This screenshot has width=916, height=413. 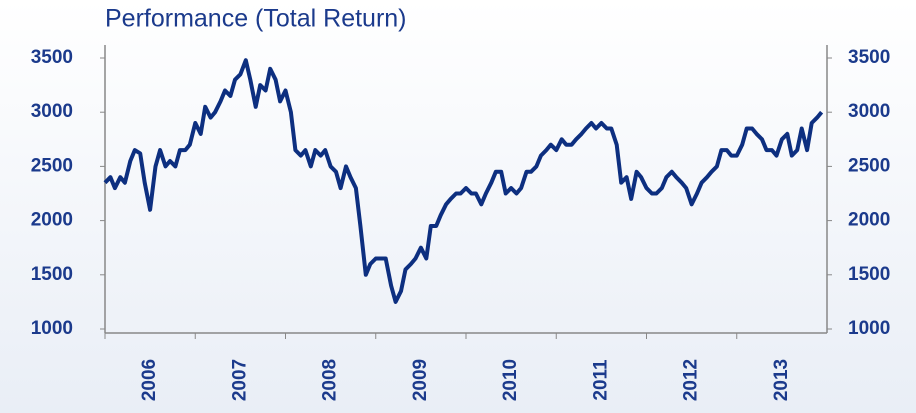 What do you see at coordinates (52, 274) in the screenshot?
I see `y-tick-label: 1500` at bounding box center [52, 274].